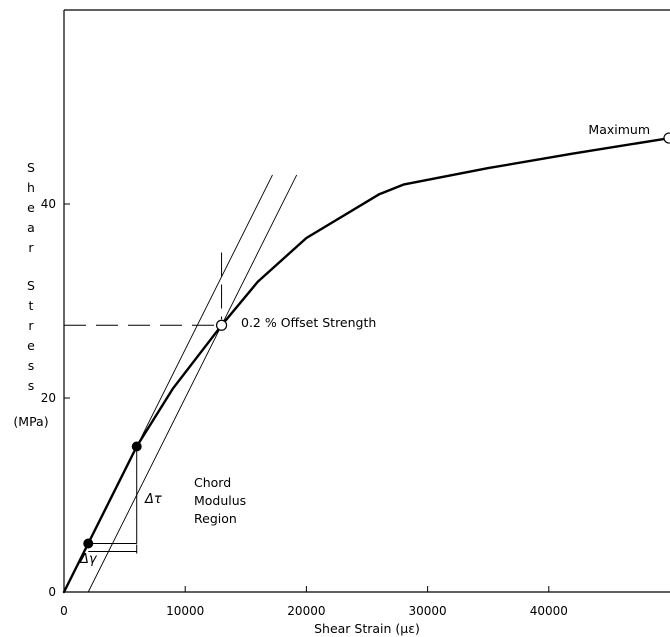 The width and height of the screenshot is (670, 637). What do you see at coordinates (666, 138) in the screenshot?
I see `maximum-marker` at bounding box center [666, 138].